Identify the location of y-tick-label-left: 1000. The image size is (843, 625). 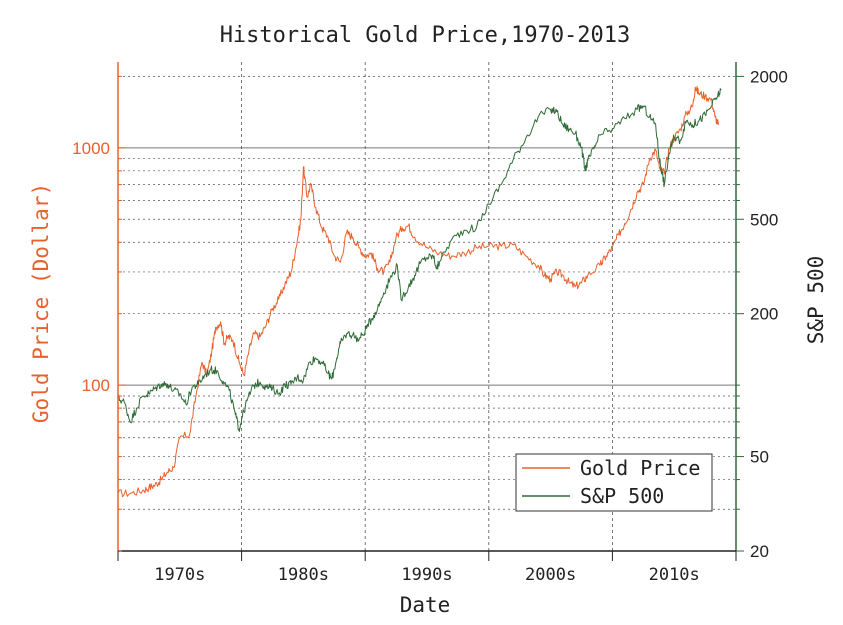
(91, 148).